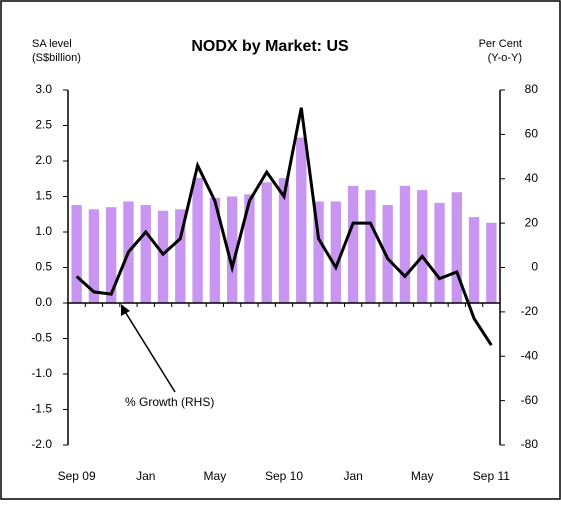 The height and width of the screenshot is (505, 561). I want to click on y2-axis-title: (Y-o-Y), so click(505, 58).